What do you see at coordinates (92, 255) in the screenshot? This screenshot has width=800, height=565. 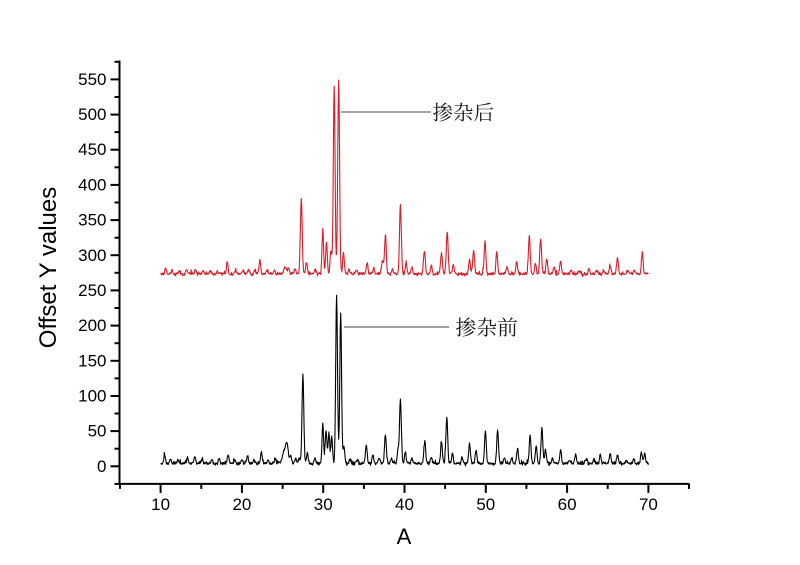 I see `svg-text: 300` at bounding box center [92, 255].